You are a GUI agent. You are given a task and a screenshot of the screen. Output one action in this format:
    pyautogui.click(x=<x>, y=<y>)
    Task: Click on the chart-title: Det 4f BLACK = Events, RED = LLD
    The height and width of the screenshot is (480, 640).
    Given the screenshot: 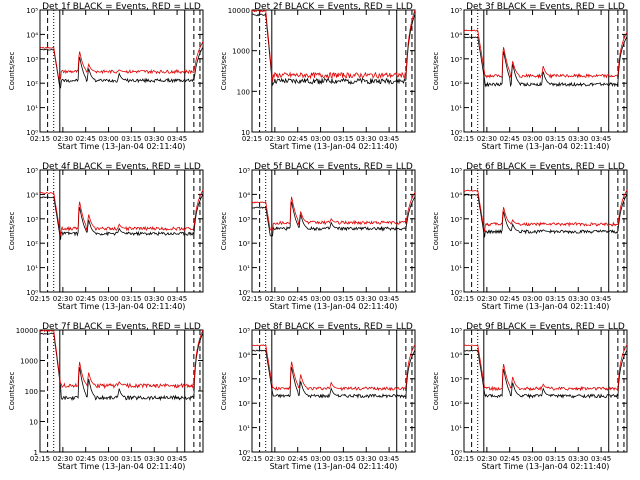 What is the action you would take?
    pyautogui.click(x=121, y=167)
    